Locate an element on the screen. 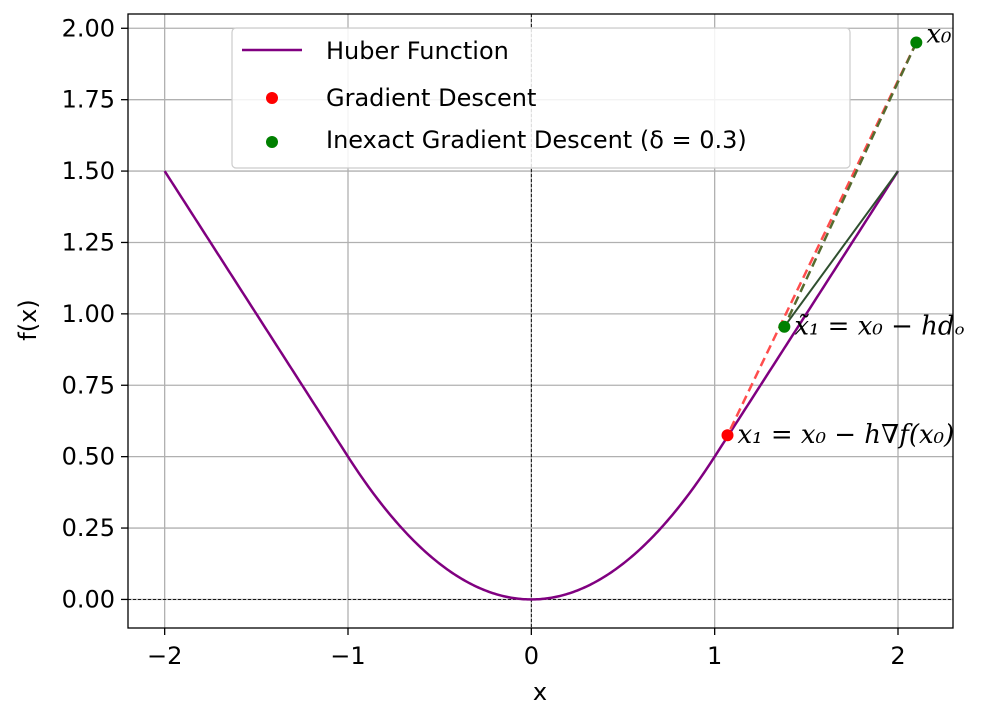 The height and width of the screenshot is (719, 996). annotation-0: x₀ is located at coordinates (939, 35).